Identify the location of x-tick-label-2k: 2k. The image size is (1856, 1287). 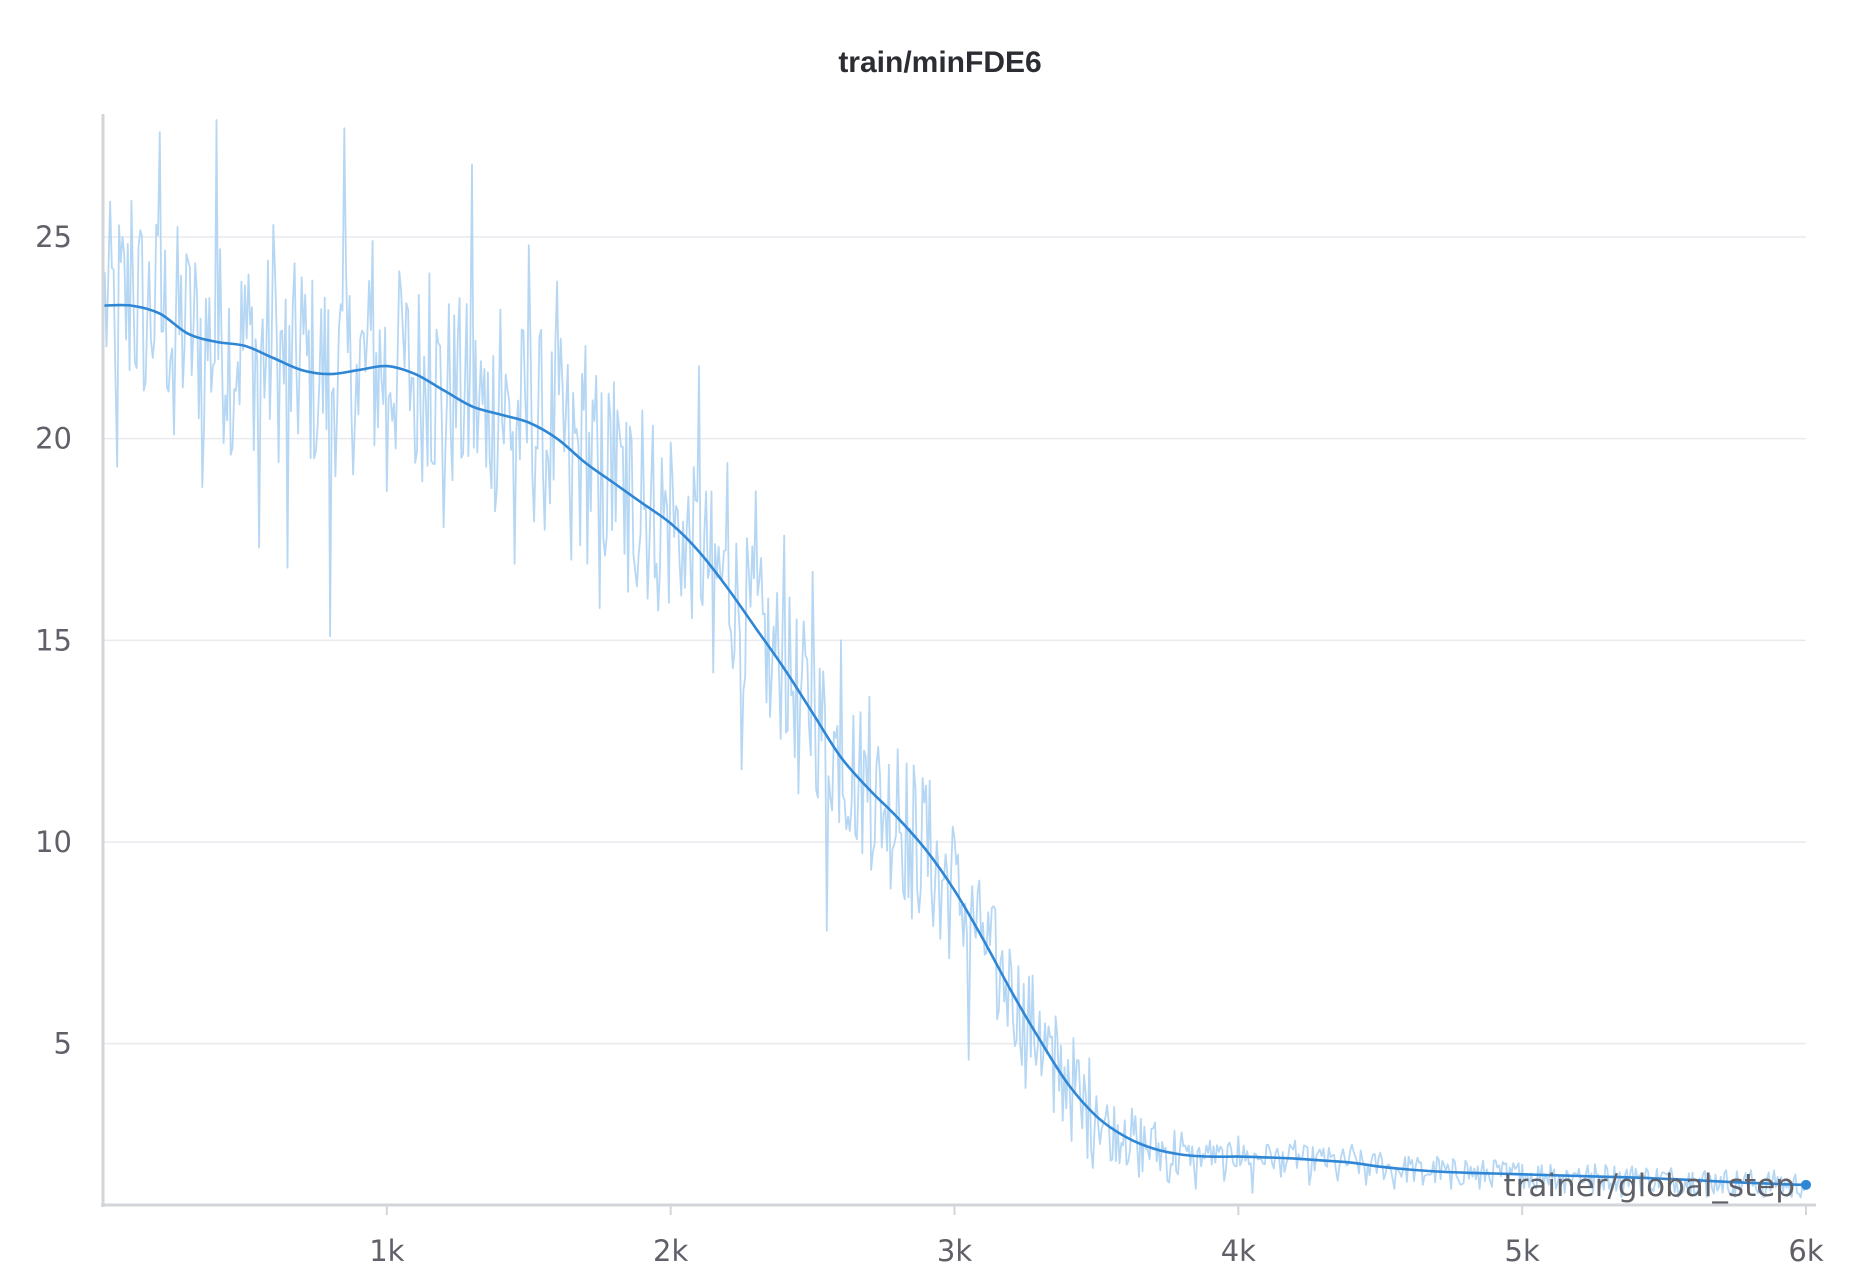
(670, 1251).